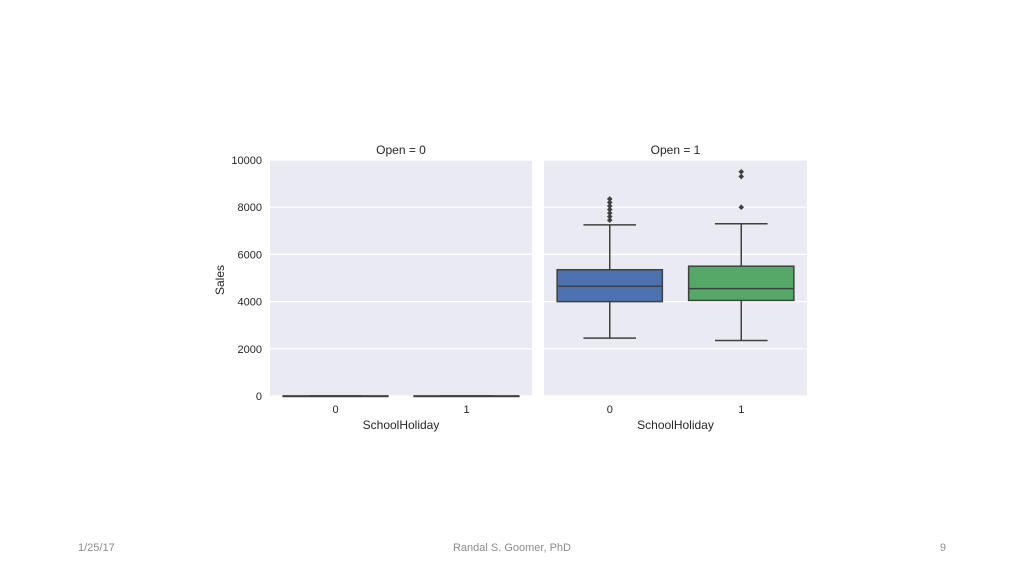 The width and height of the screenshot is (1024, 576). What do you see at coordinates (246, 161) in the screenshot?
I see `y-tick-label: 10000` at bounding box center [246, 161].